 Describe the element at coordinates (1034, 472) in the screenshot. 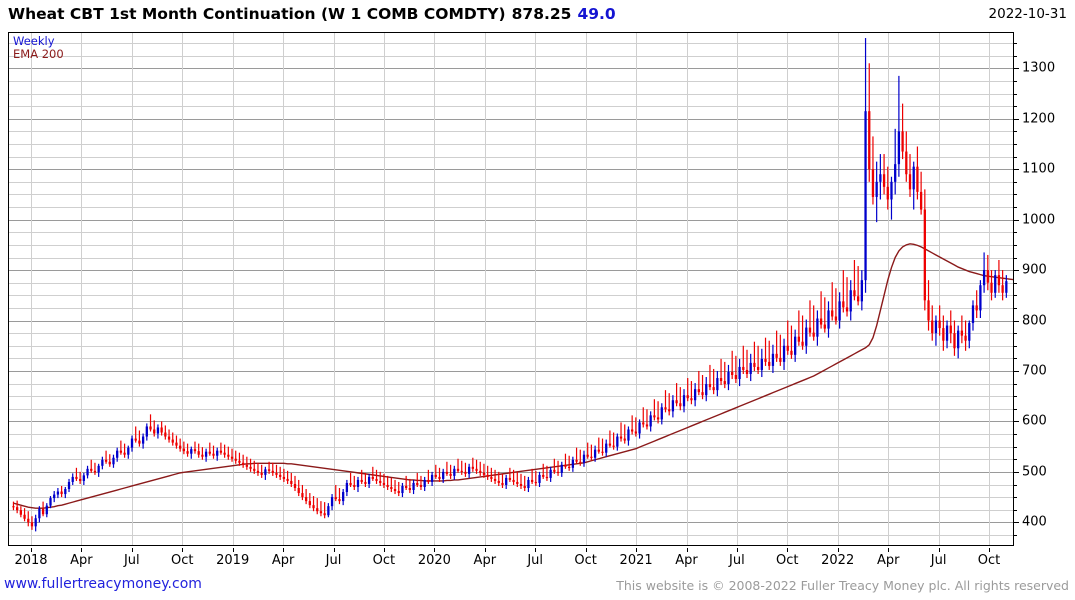

I see `y-tick-label: 500` at that location.